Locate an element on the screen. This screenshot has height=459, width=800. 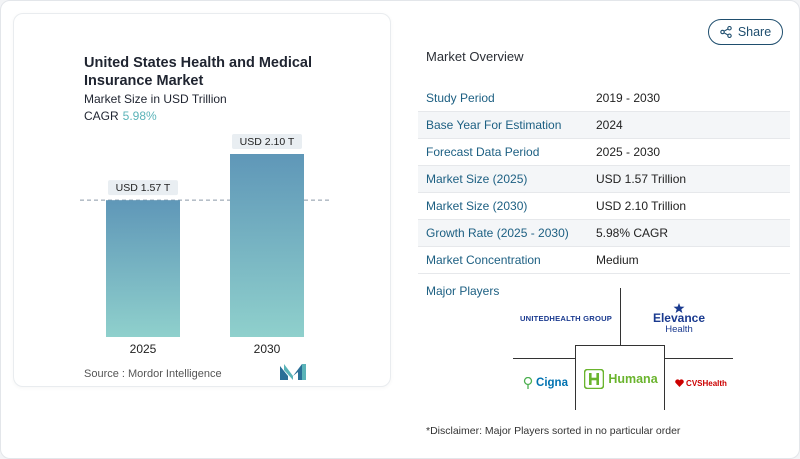
cagr-label: CAGR is located at coordinates (101, 116).